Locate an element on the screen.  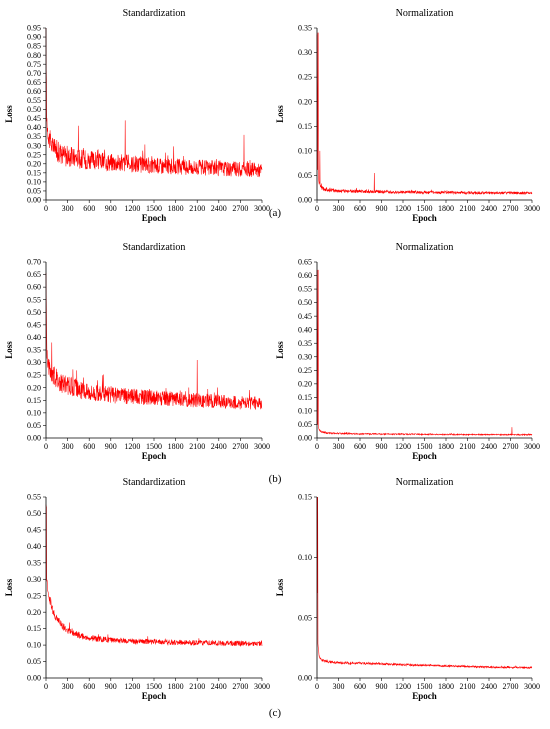
y-tick-label: 0.75 is located at coordinates (34, 64).